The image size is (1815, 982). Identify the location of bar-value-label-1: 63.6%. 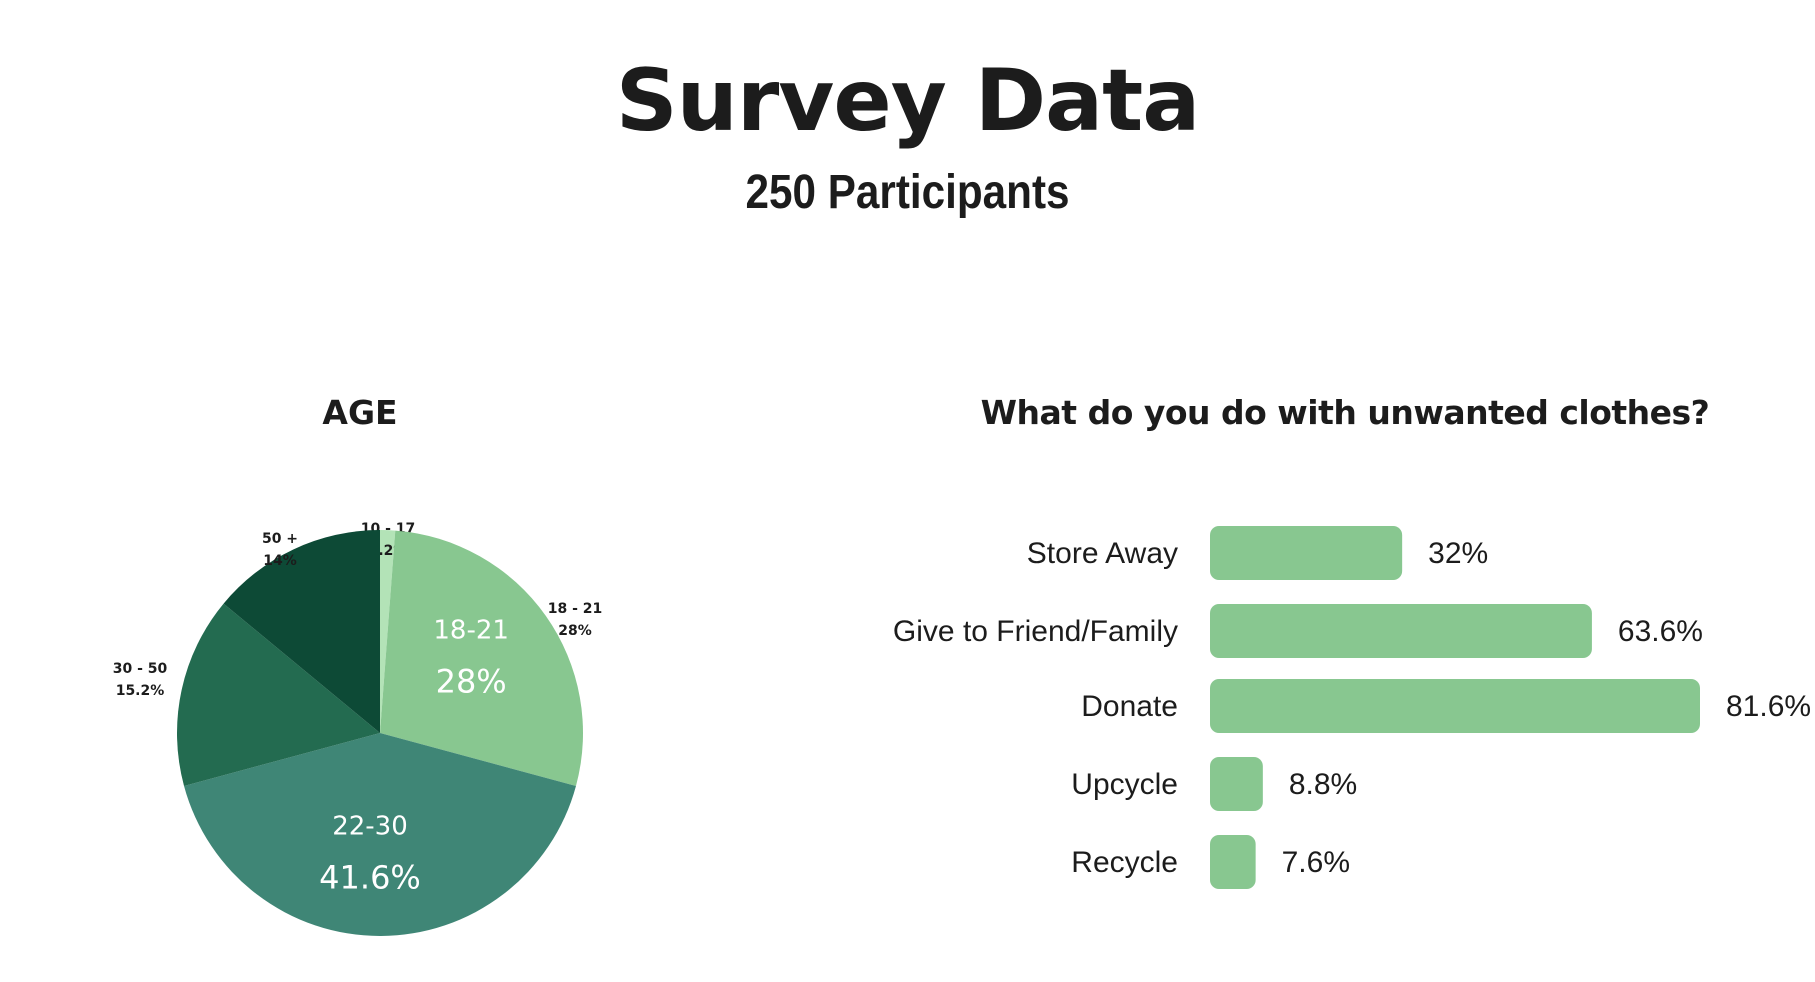
(1660, 631).